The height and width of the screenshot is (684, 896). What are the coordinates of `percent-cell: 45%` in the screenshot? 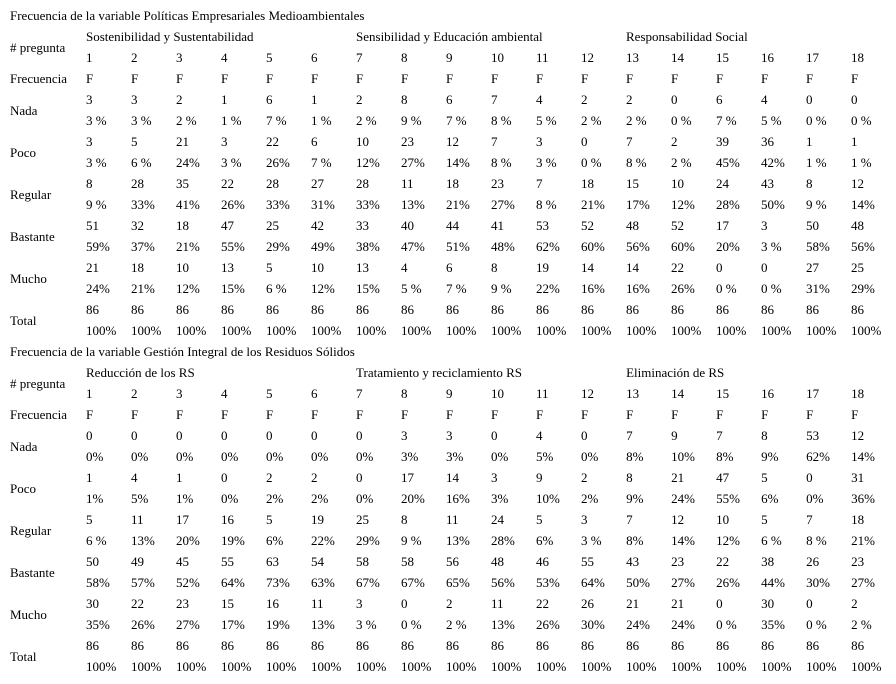 It's located at (728, 162).